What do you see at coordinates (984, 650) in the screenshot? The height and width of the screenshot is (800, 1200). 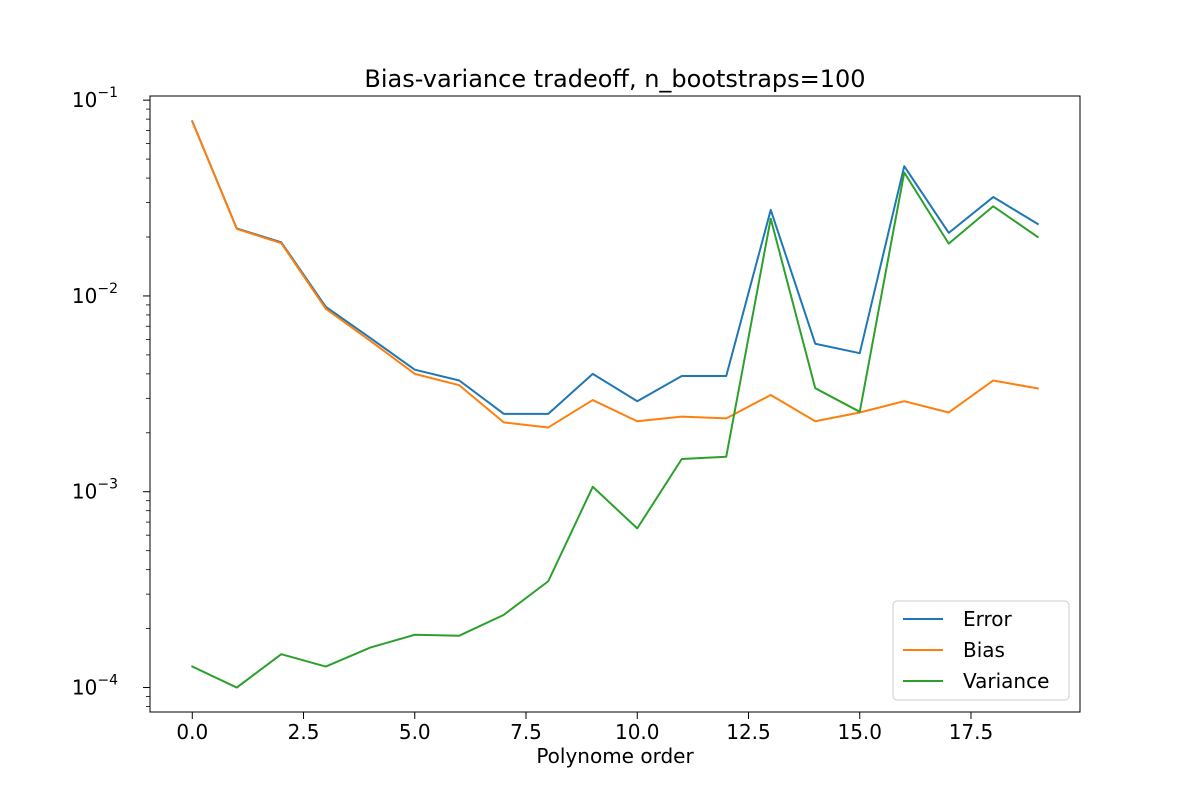 I see `legend-label-bias: Bias` at bounding box center [984, 650].